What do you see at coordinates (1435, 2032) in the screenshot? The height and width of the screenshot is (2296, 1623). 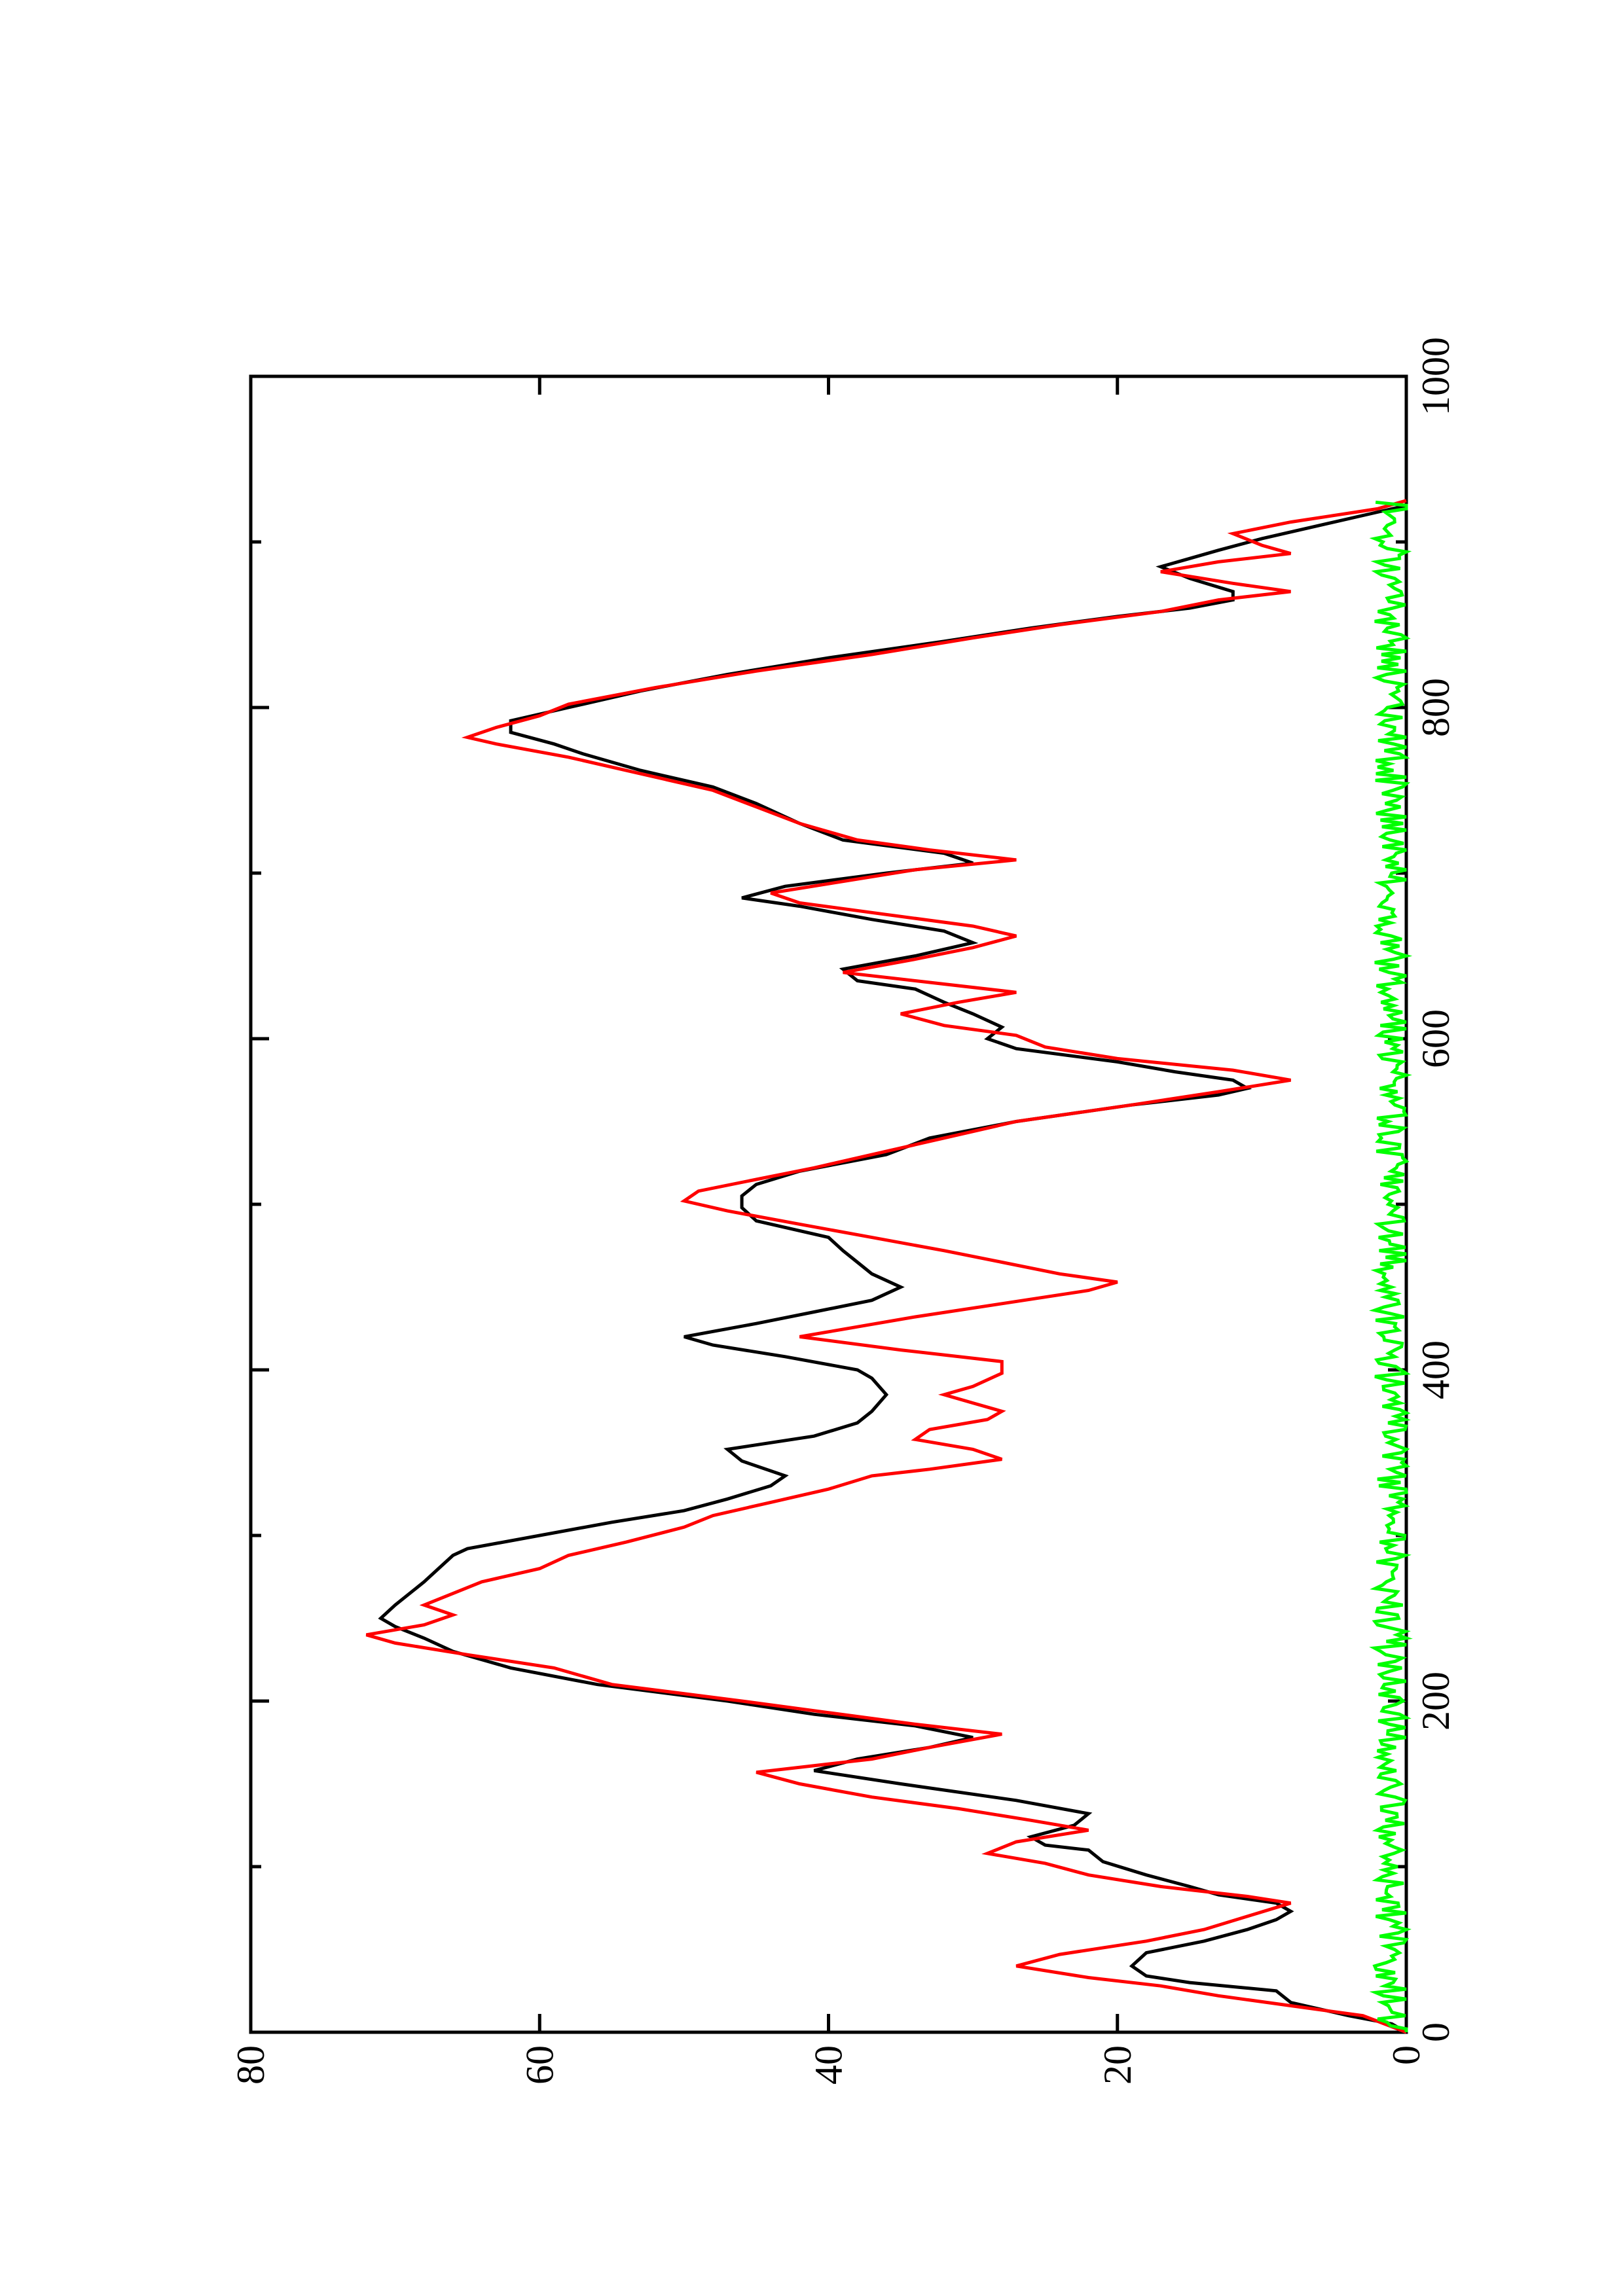 I see `x-tick-label: 0` at bounding box center [1435, 2032].